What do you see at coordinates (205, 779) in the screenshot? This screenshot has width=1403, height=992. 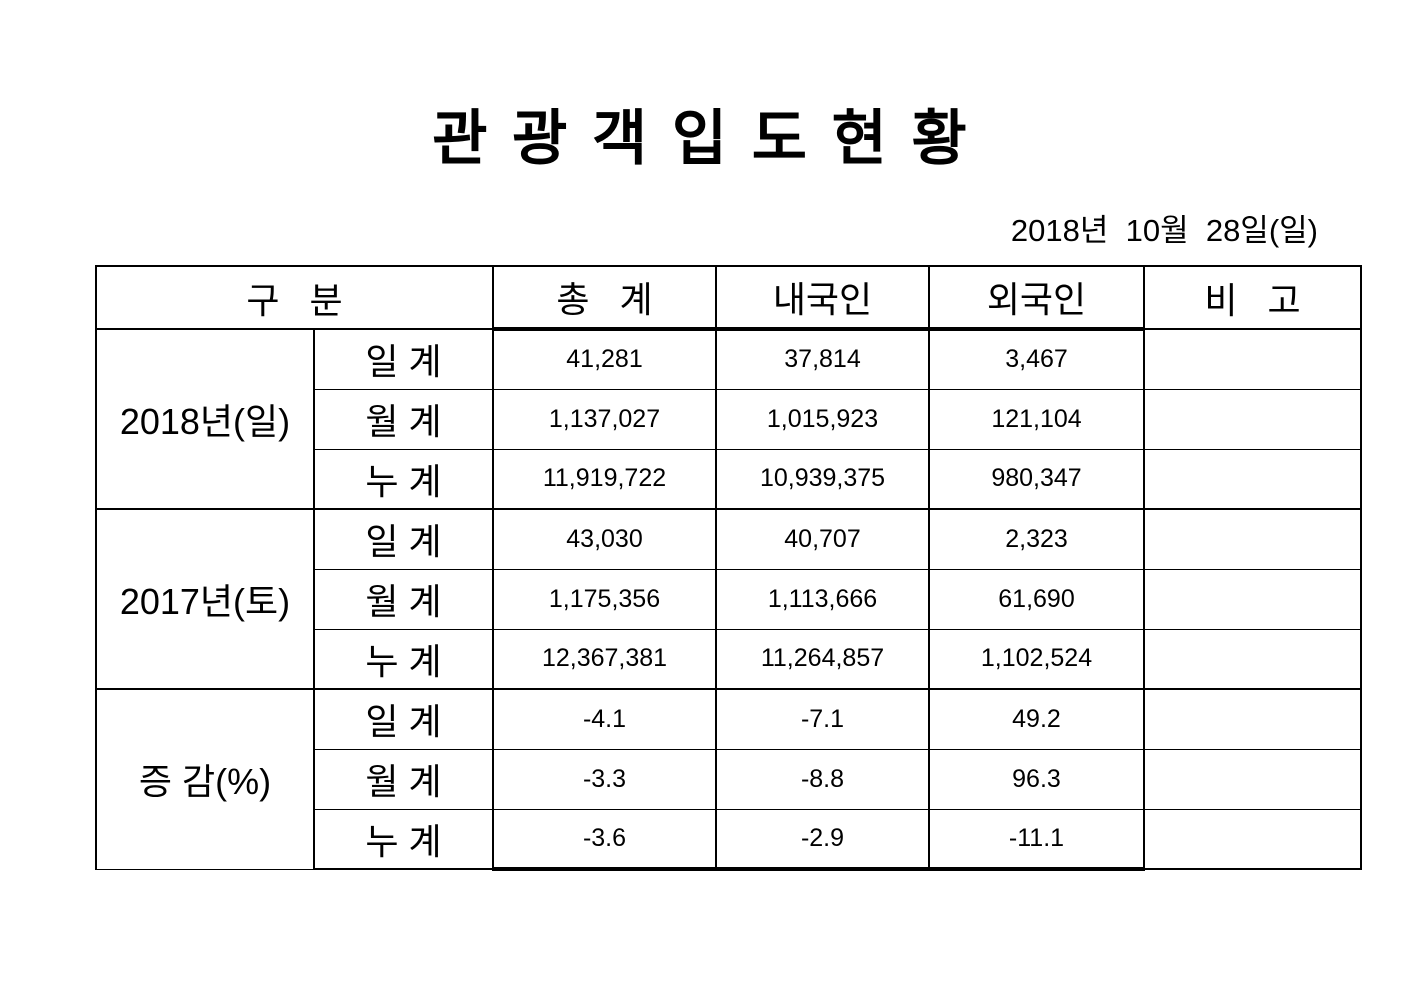 I see `section-label-change: 증 감(%)` at bounding box center [205, 779].